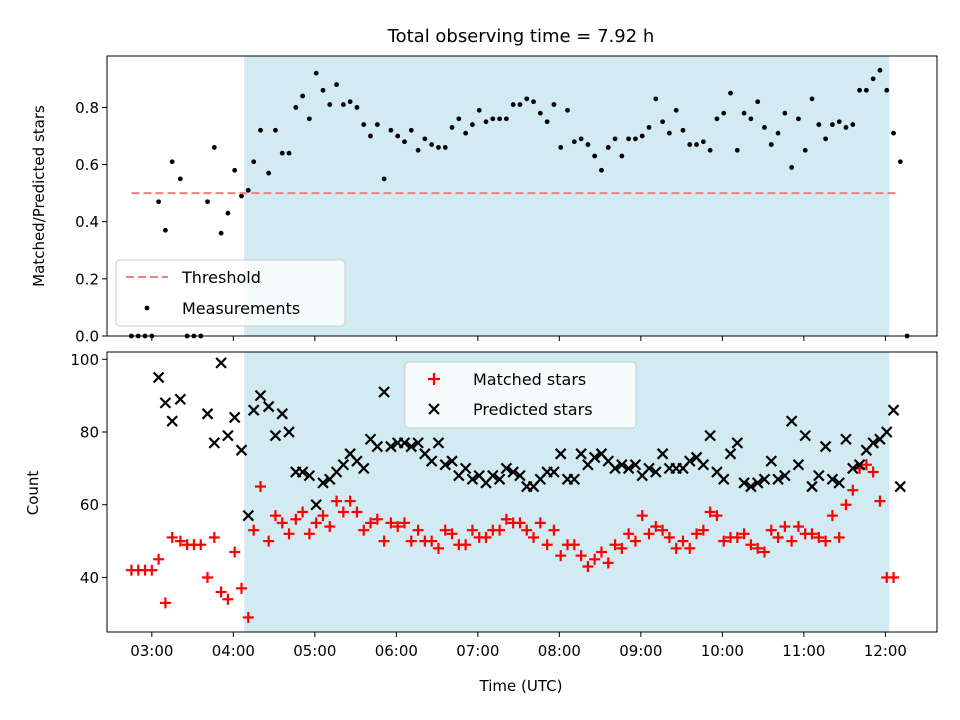 This screenshot has height=720, width=960. What do you see at coordinates (520, 395) in the screenshot?
I see `bottom-legend: Matched stars Predicted stars` at bounding box center [520, 395].